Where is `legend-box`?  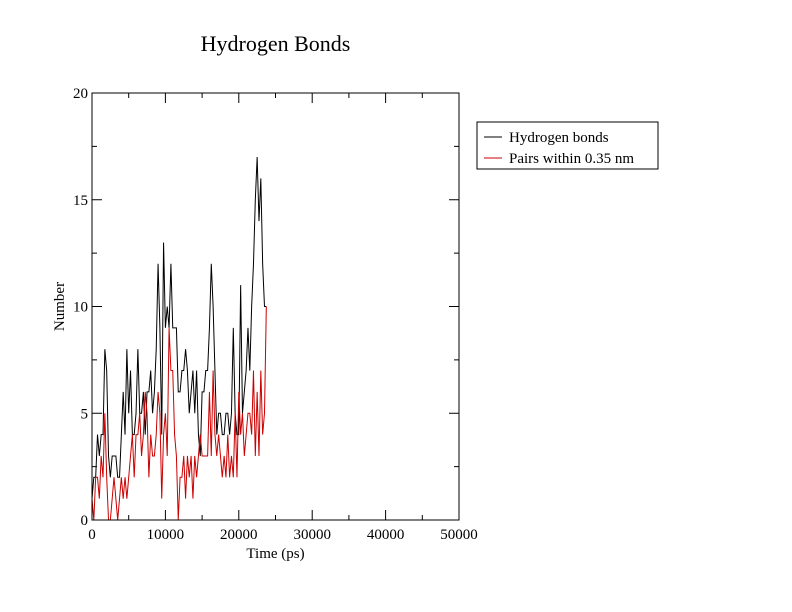
legend-box is located at coordinates (567, 145).